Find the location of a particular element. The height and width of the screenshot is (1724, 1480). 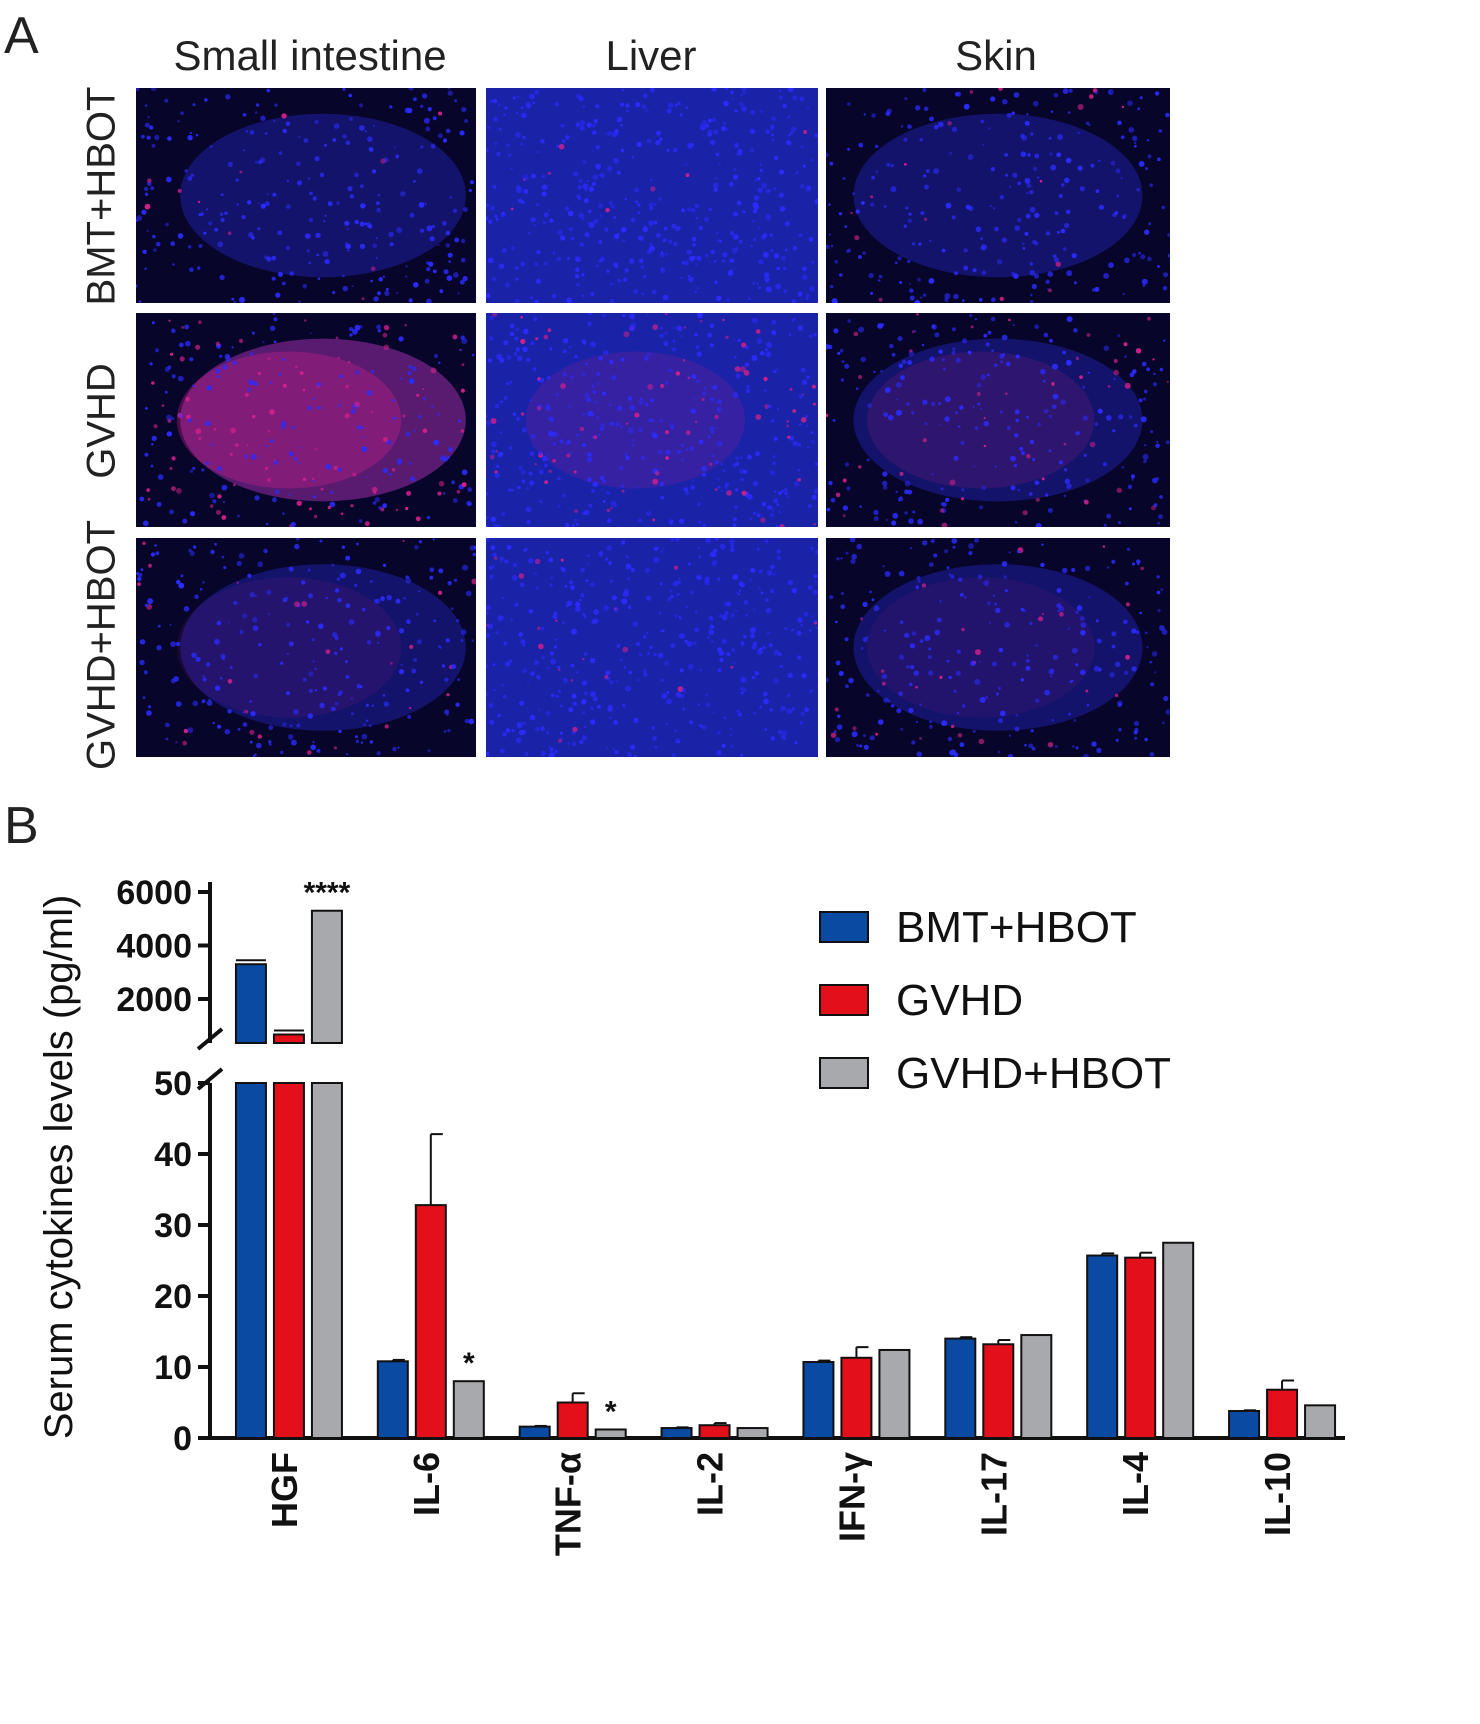

column-header-small-intestine: Small intestine is located at coordinates (310, 55).